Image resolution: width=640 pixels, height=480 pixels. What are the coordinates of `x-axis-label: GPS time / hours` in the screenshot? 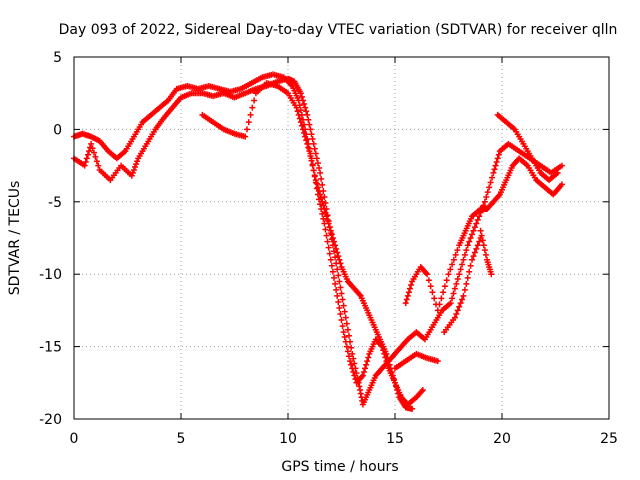 It's located at (339, 467).